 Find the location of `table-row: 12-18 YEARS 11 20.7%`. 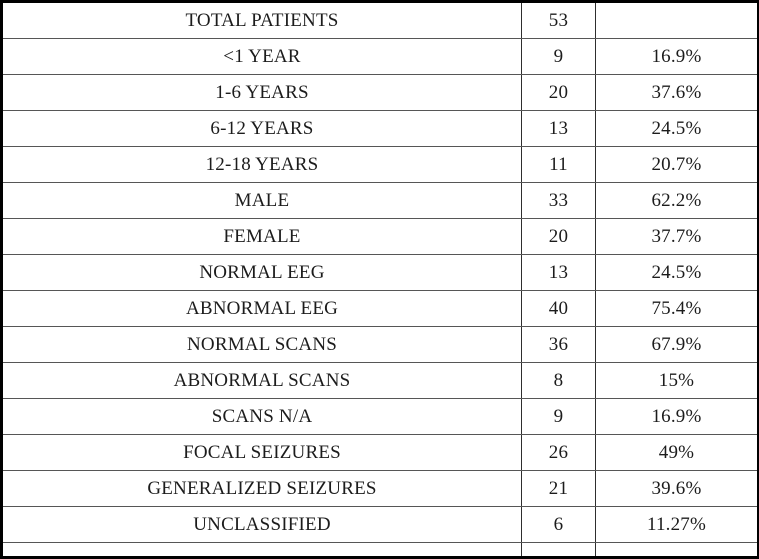

table-row: 12-18 YEARS 11 20.7% is located at coordinates (380, 165).